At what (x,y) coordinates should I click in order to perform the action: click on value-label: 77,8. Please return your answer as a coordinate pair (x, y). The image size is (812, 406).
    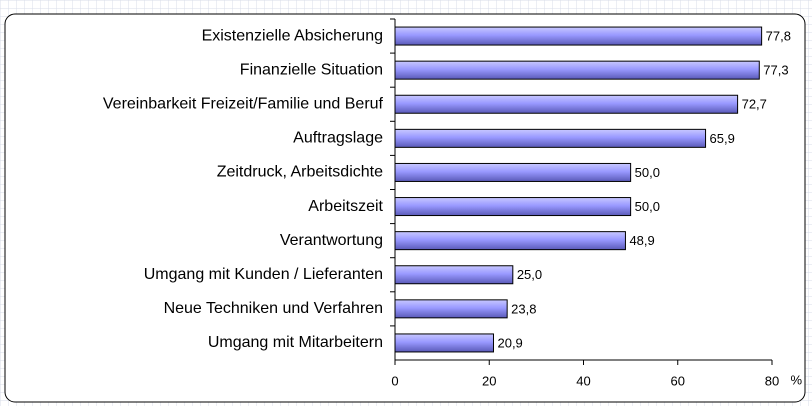
    Looking at the image, I should click on (778, 35).